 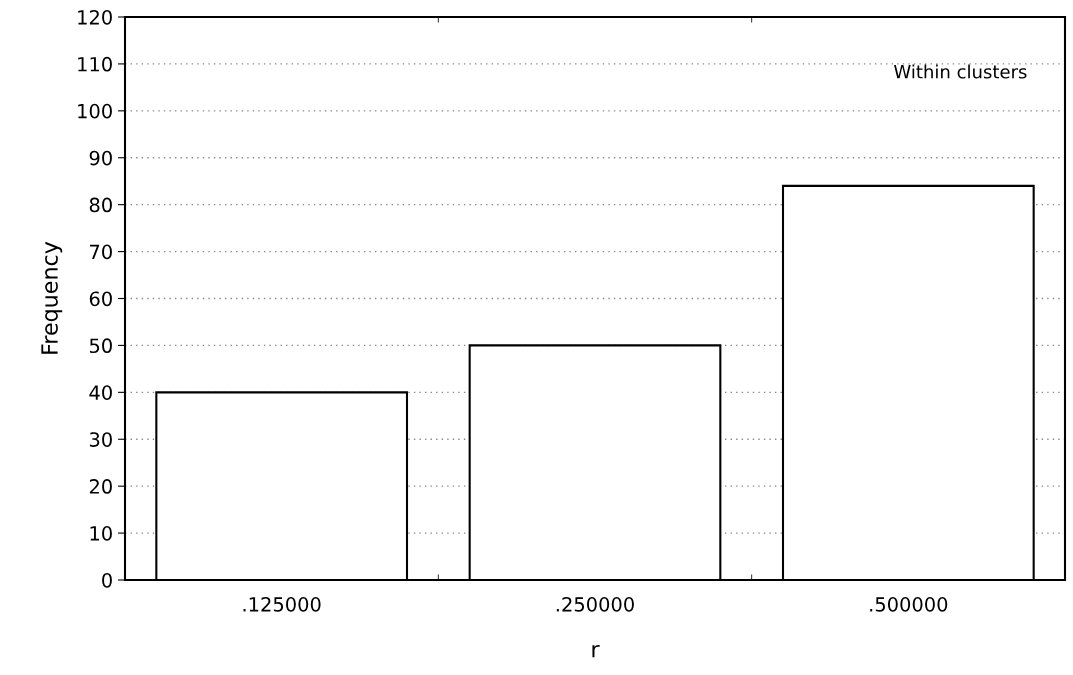 What do you see at coordinates (909, 604) in the screenshot?
I see `x-tick-label: .500000` at bounding box center [909, 604].